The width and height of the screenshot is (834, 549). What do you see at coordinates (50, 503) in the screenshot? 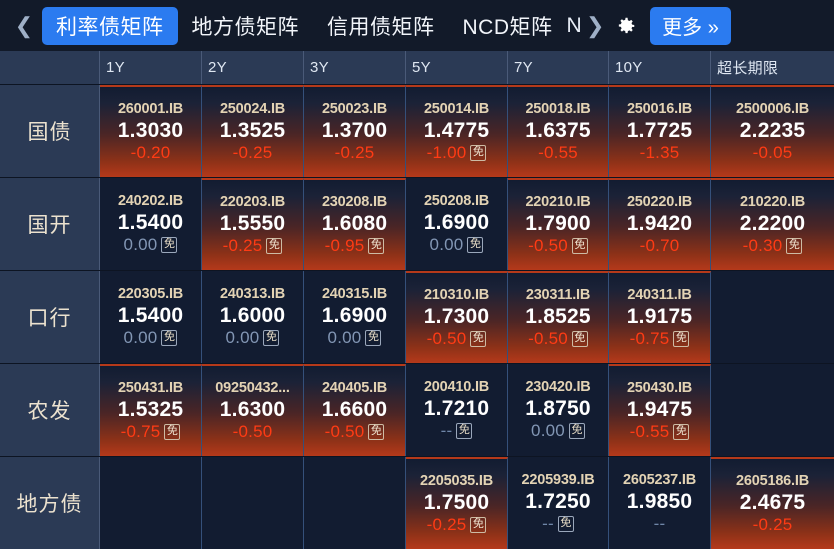
I see `row-label-4: 地方债` at bounding box center [50, 503].